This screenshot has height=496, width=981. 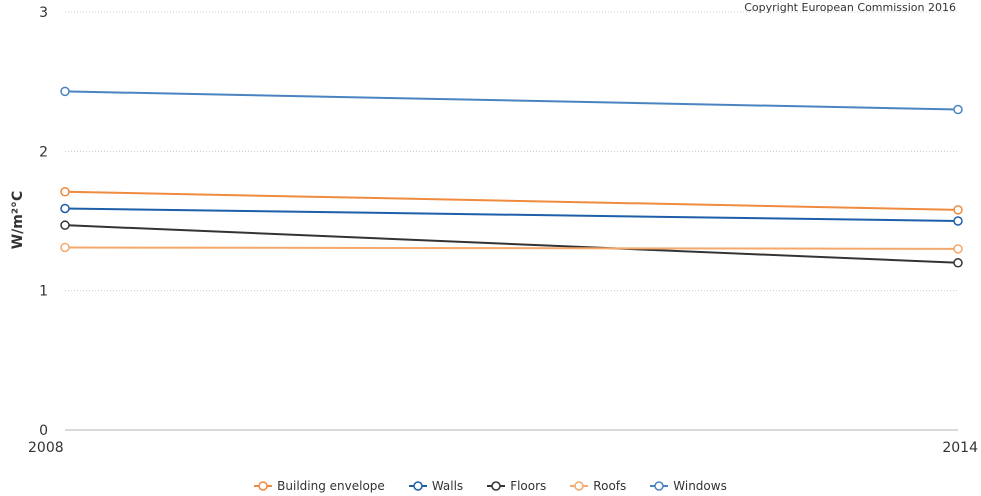 What do you see at coordinates (850, 7) in the screenshot?
I see `chart-credit: Copyright European Commission 2016` at bounding box center [850, 7].